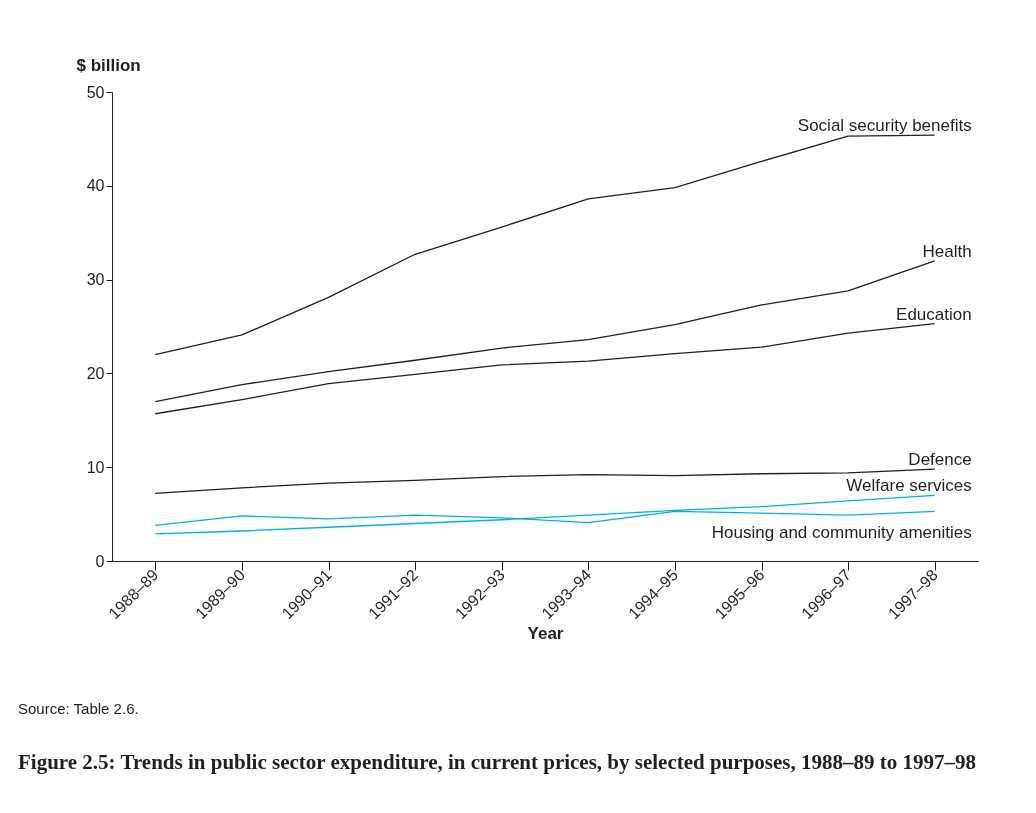  What do you see at coordinates (909, 486) in the screenshot?
I see `series-label: Welfare services` at bounding box center [909, 486].